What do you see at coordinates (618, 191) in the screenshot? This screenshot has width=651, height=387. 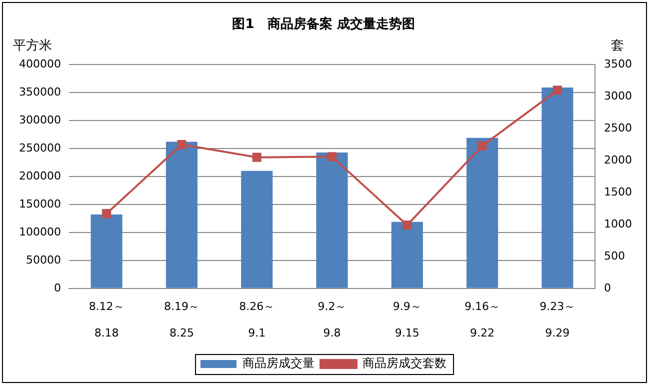 I see `y2-tick-label: 1500` at bounding box center [618, 191].